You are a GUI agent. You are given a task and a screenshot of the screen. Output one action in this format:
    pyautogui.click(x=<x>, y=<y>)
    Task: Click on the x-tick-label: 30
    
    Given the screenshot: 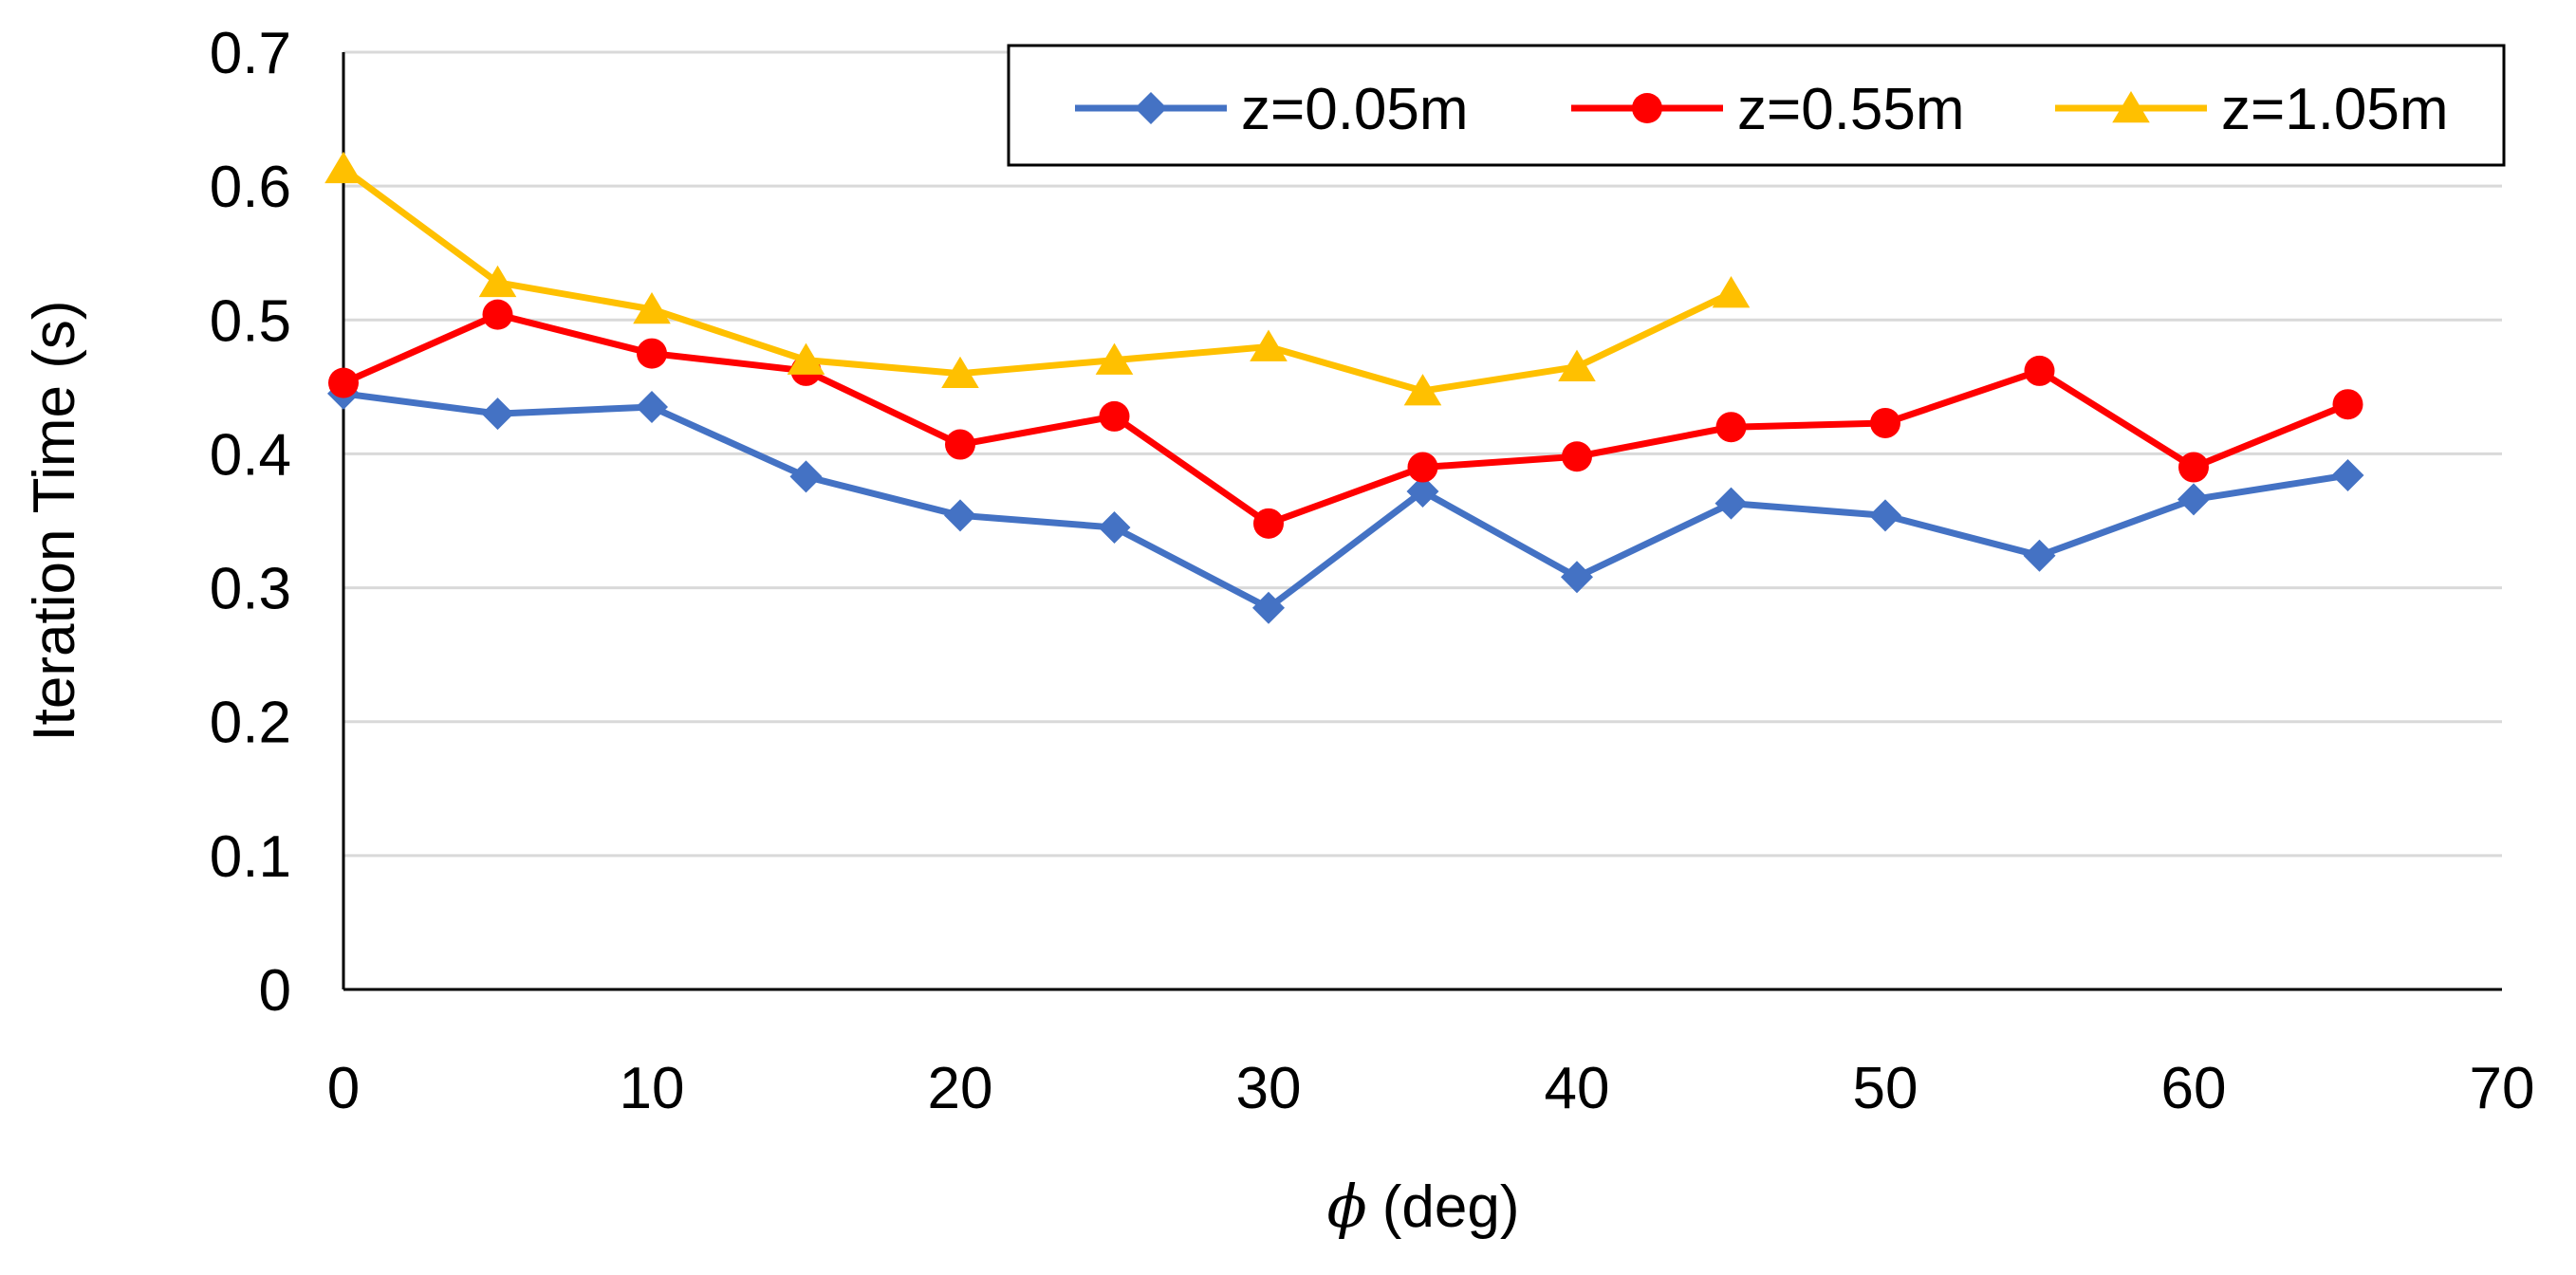 What is the action you would take?
    pyautogui.click(x=1269, y=1088)
    